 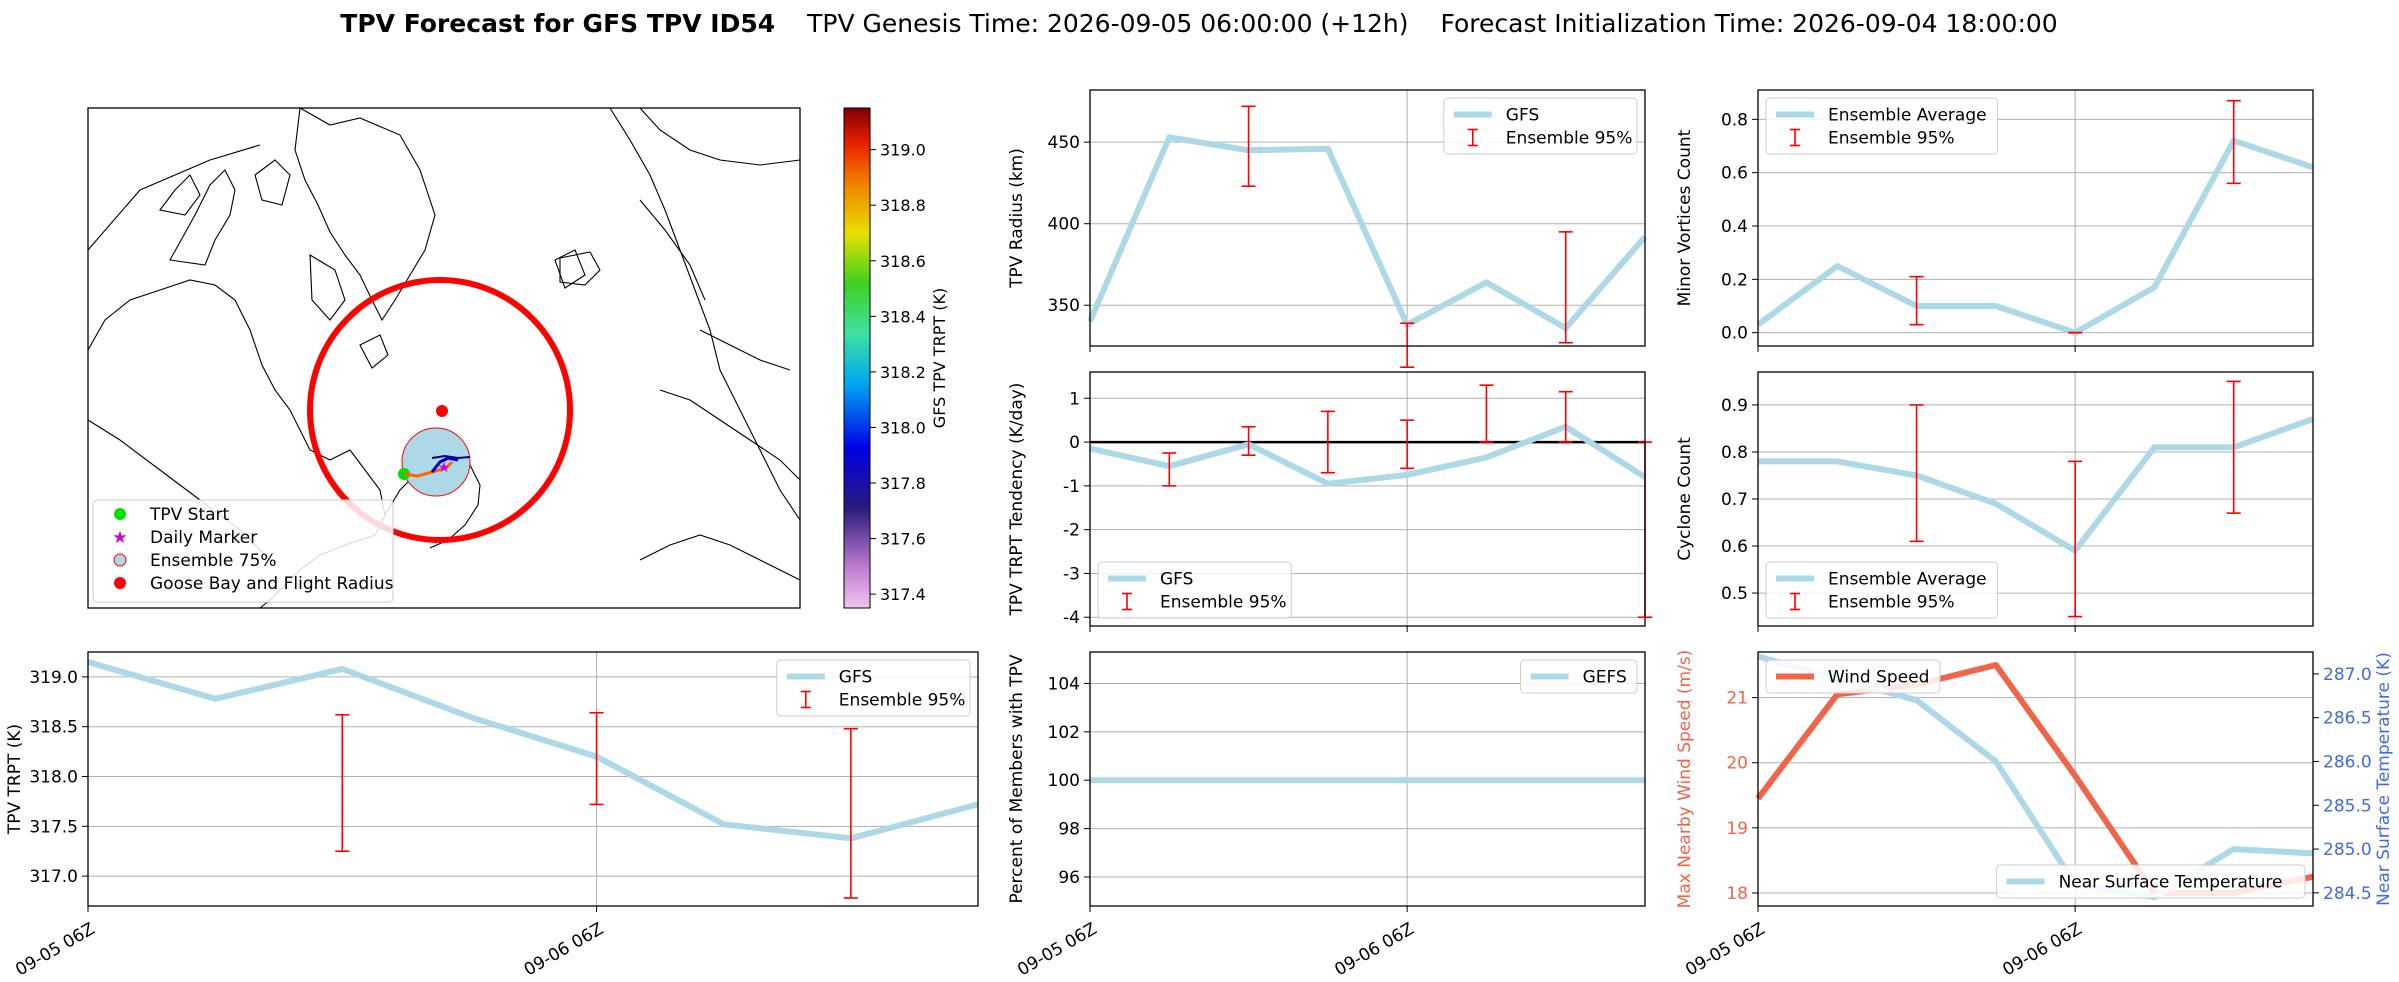 I want to click on y-tick-label: 0.9, so click(x=1734, y=406).